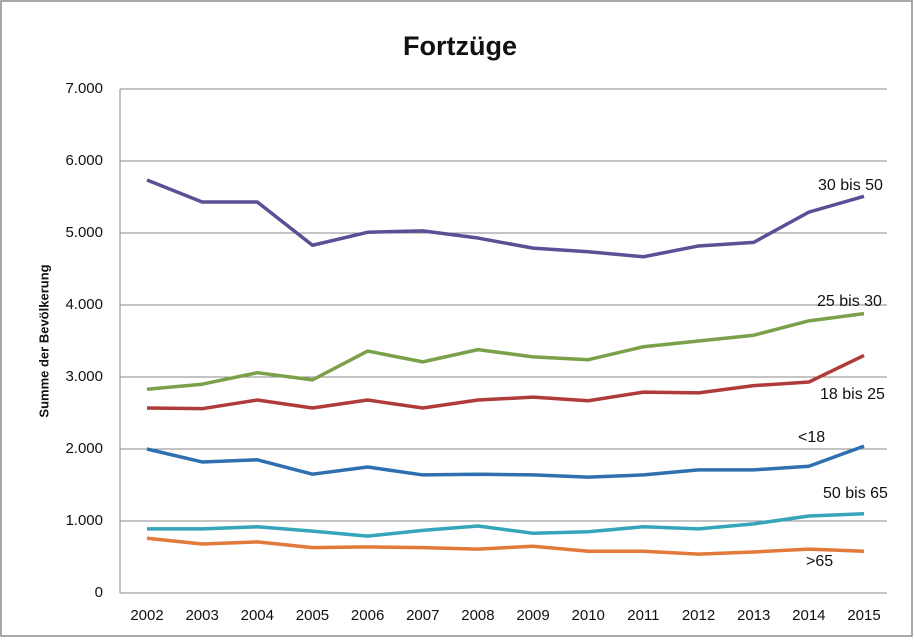 This screenshot has width=914, height=643. Describe the element at coordinates (43, 340) in the screenshot. I see `y-axis-label: Summe der Bevölkerung` at that location.